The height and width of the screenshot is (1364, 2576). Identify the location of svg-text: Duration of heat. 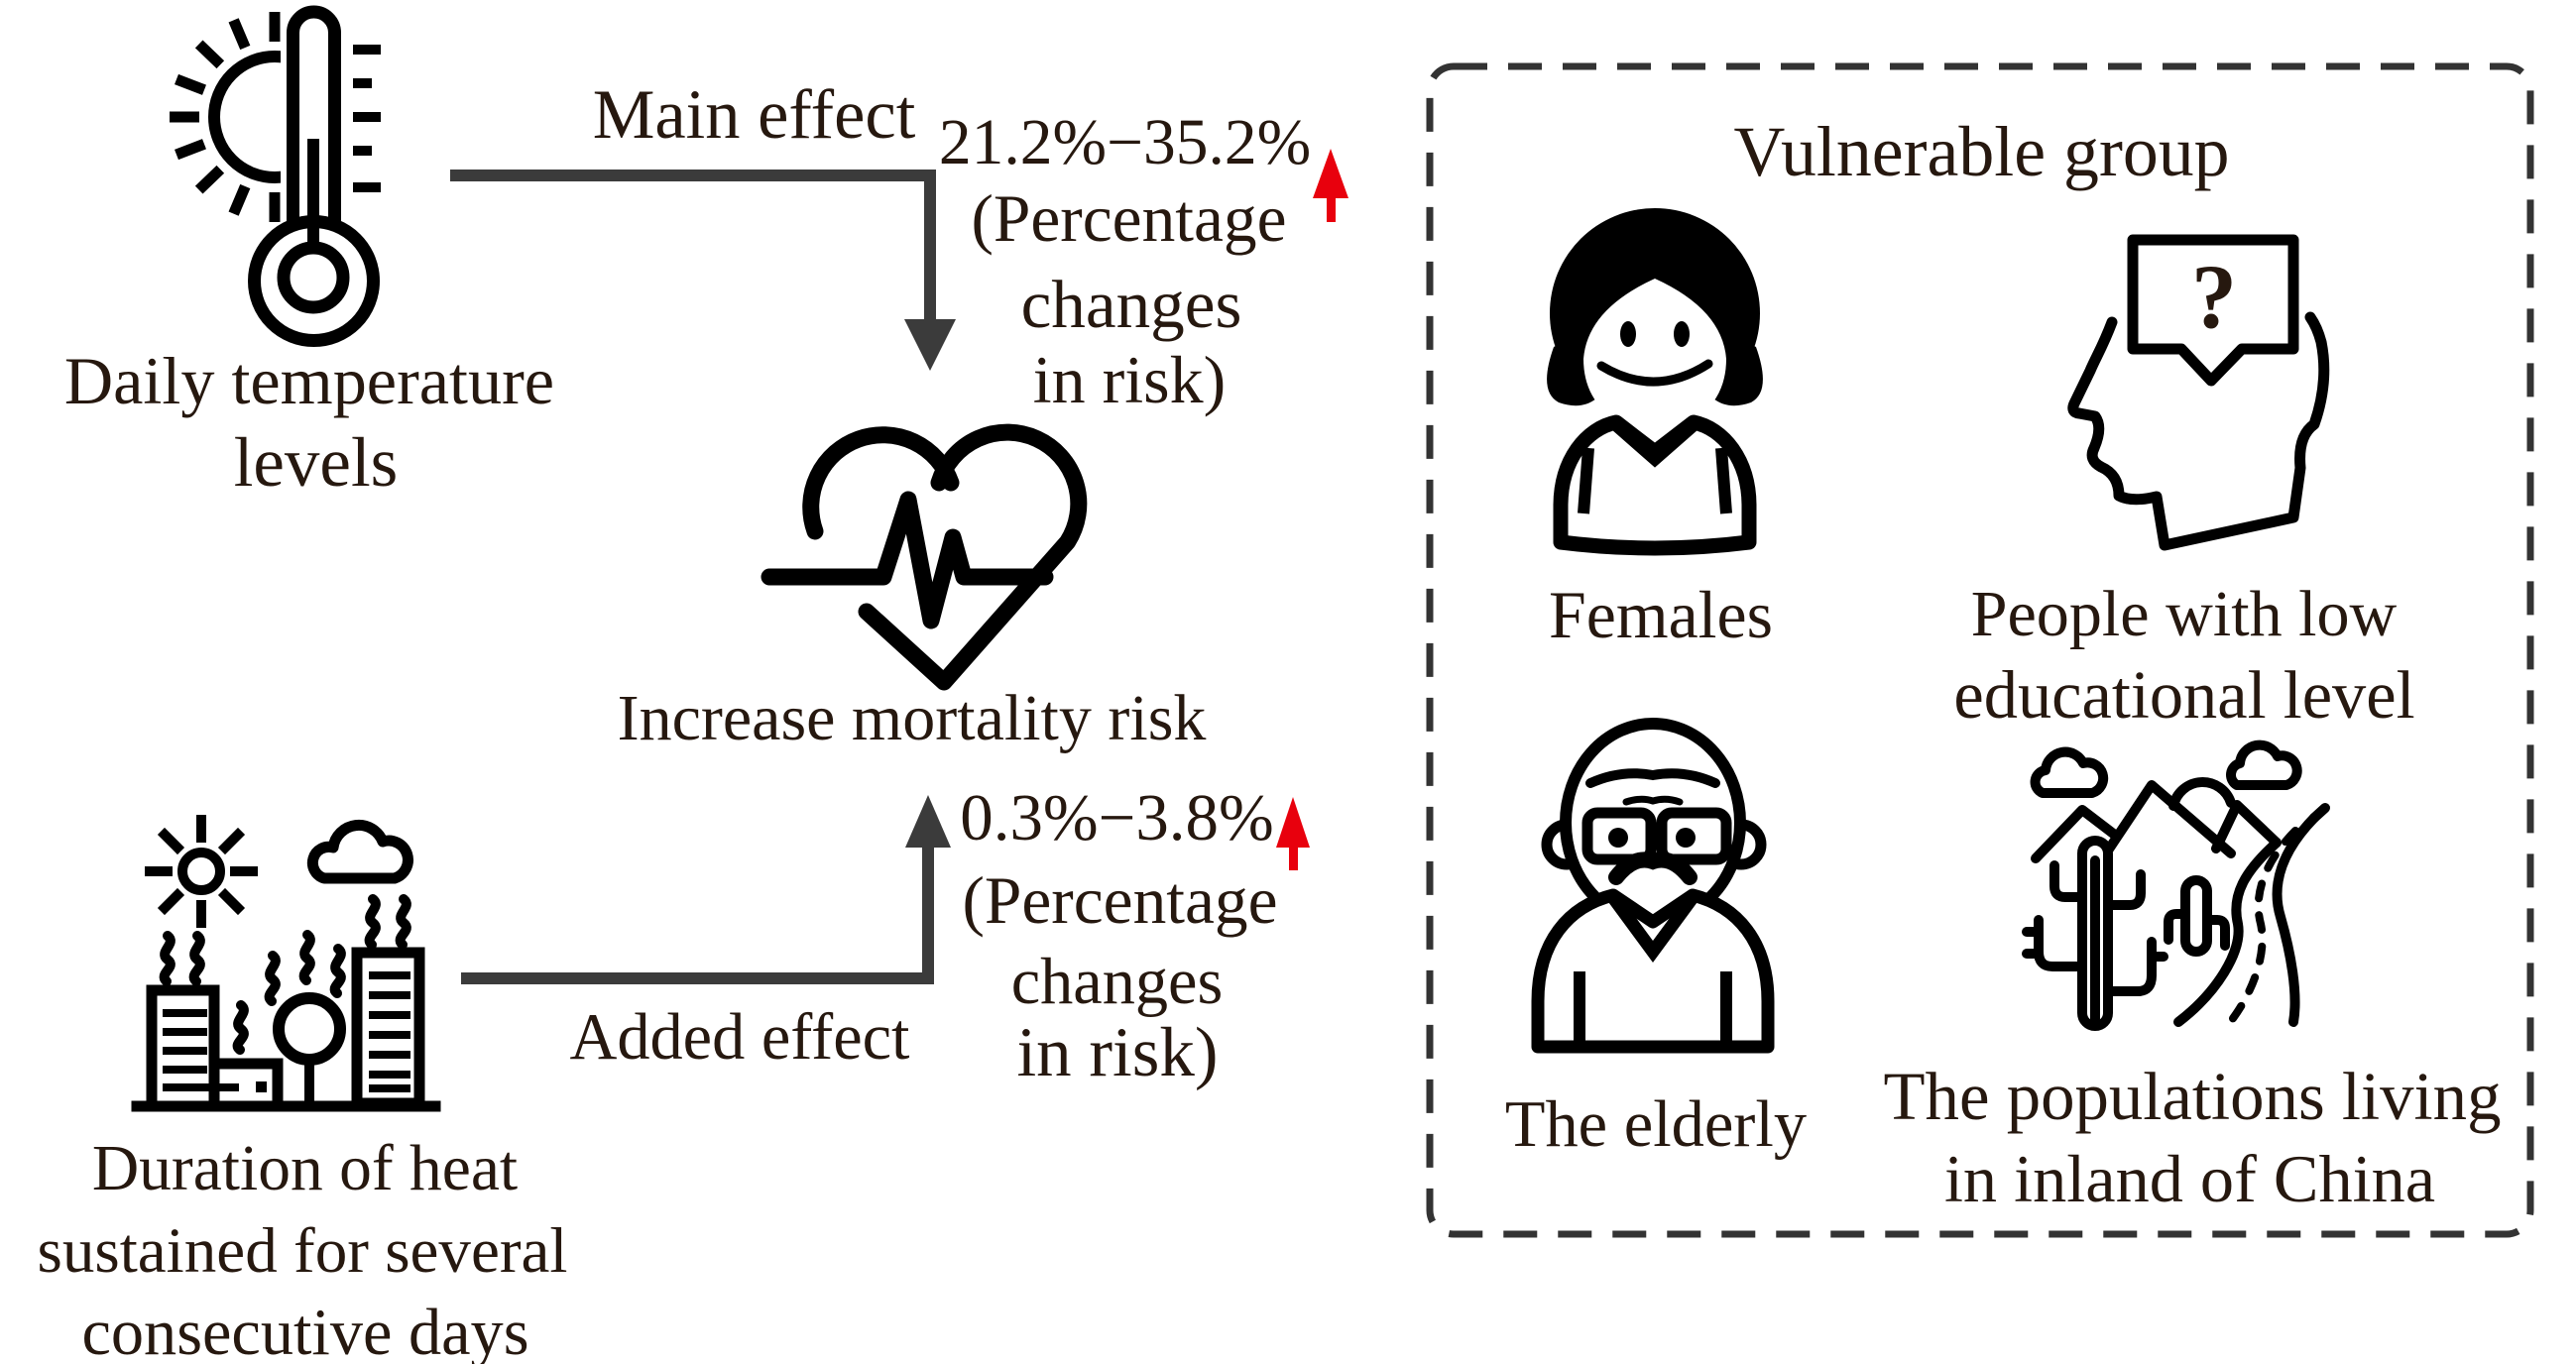
(305, 1168).